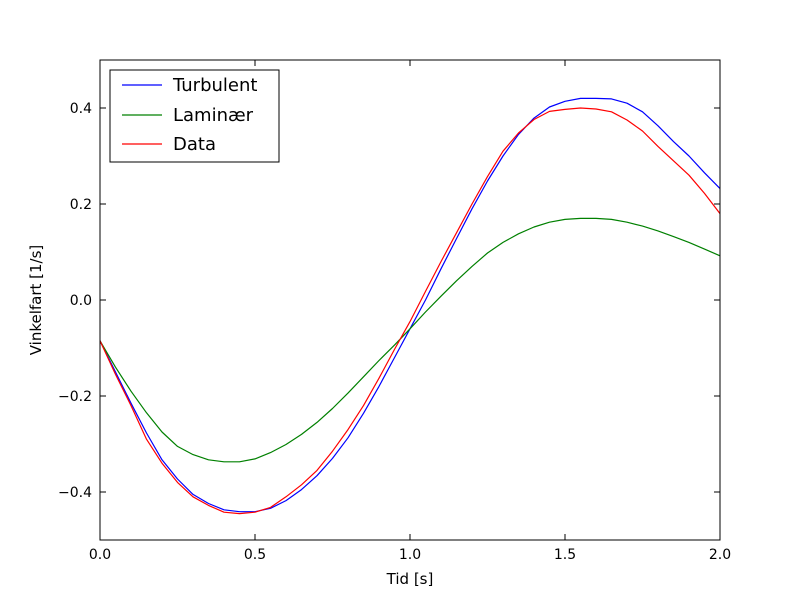 The width and height of the screenshot is (800, 600). Describe the element at coordinates (410, 555) in the screenshot. I see `x-tick-label: 1.0` at that location.